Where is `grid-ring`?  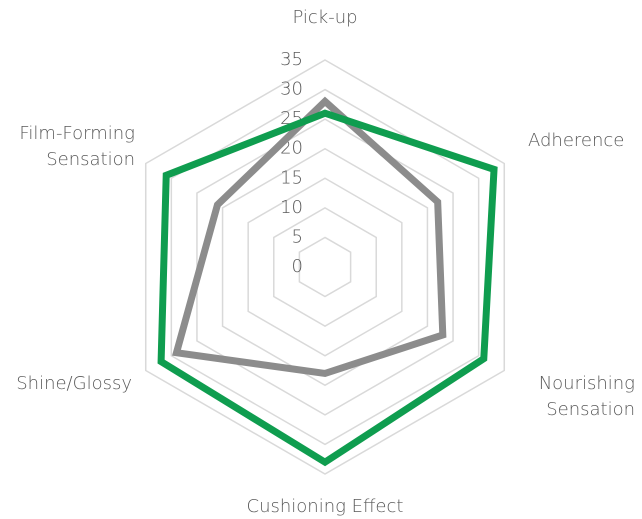
grid-ring is located at coordinates (325, 267).